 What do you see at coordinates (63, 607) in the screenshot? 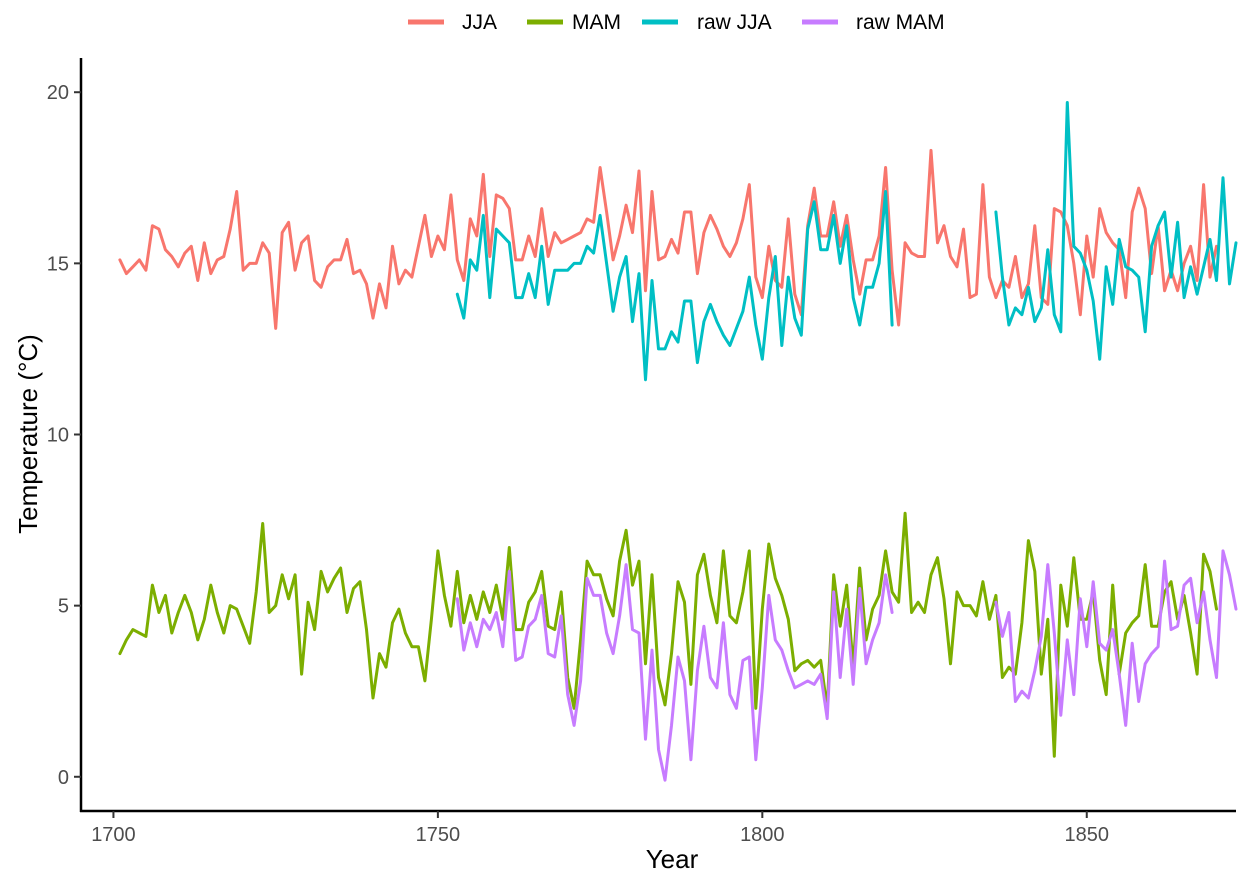
I see `y-tick-label: 5` at bounding box center [63, 607].